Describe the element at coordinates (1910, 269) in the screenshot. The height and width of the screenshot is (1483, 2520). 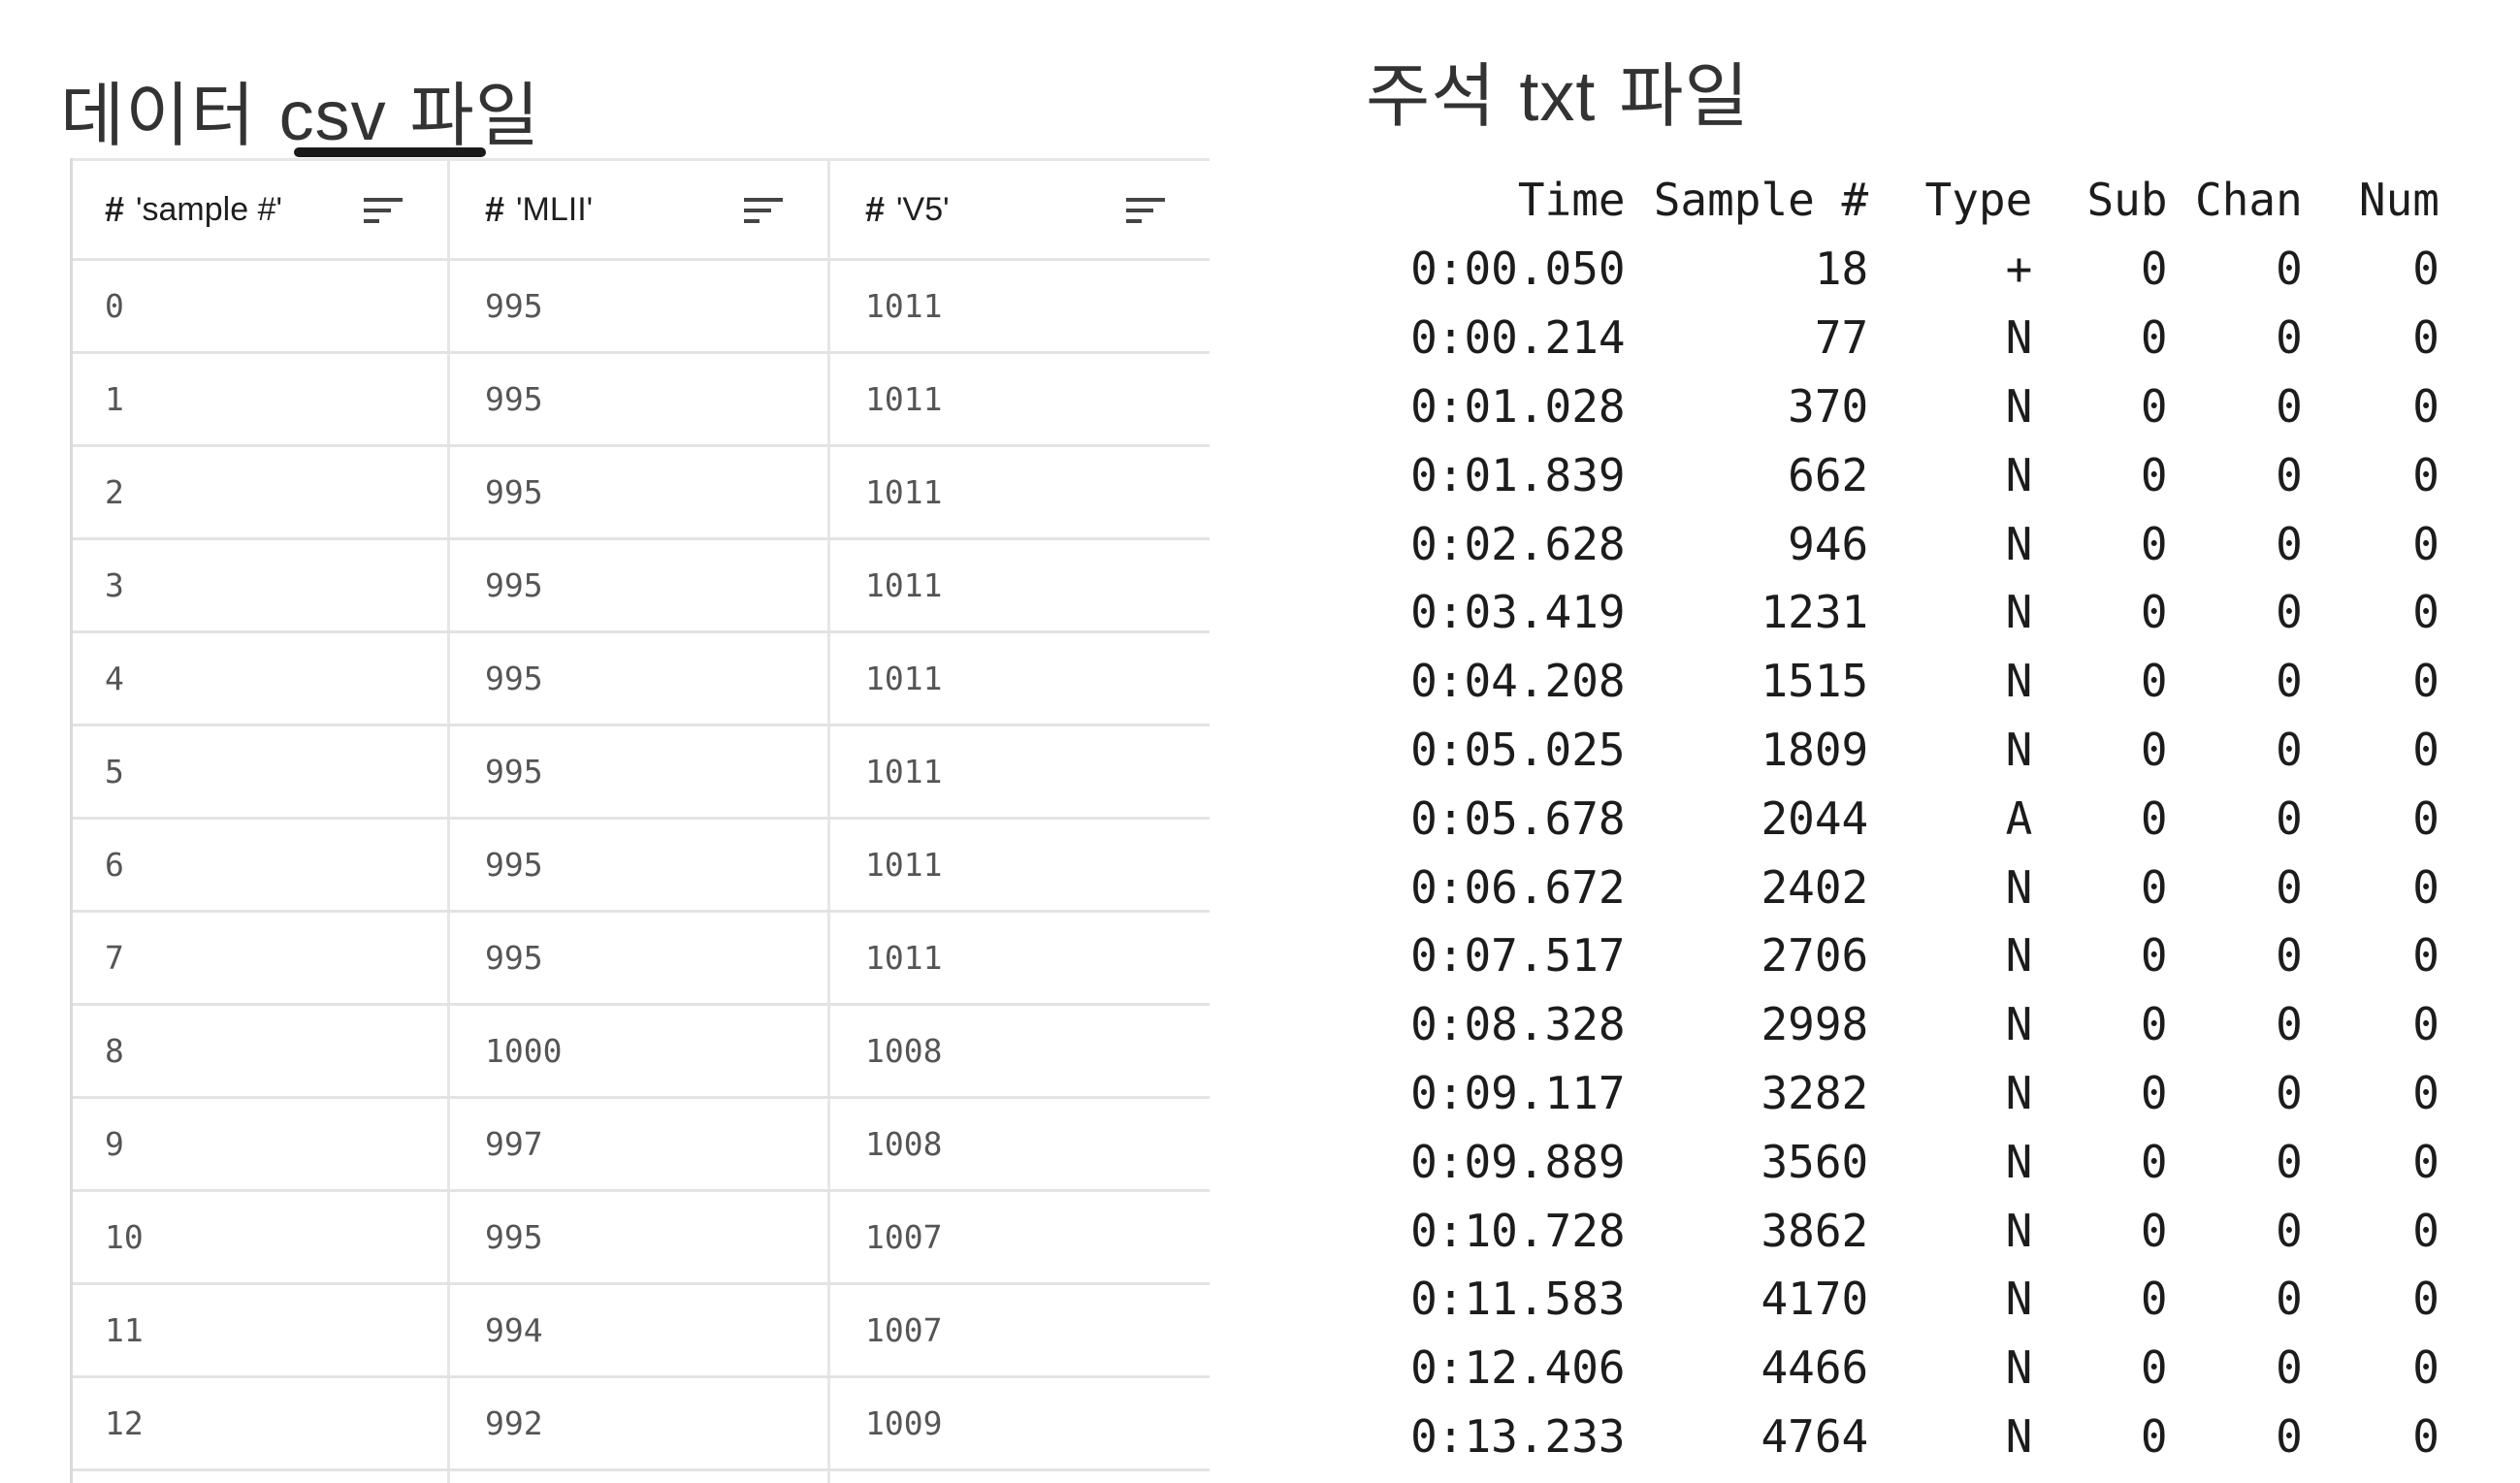
I see `annotation-row: 0:00.050 18 +0 0 0` at that location.